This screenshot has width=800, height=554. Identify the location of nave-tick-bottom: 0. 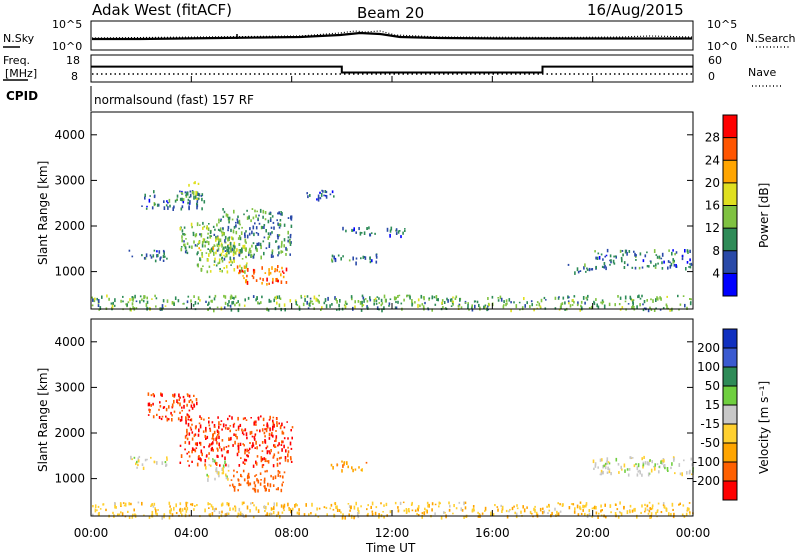
(711, 76).